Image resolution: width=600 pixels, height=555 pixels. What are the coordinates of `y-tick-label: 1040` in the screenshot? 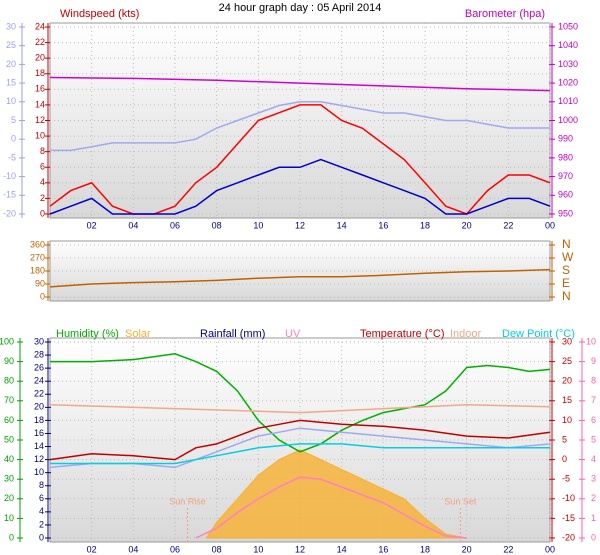 It's located at (568, 45).